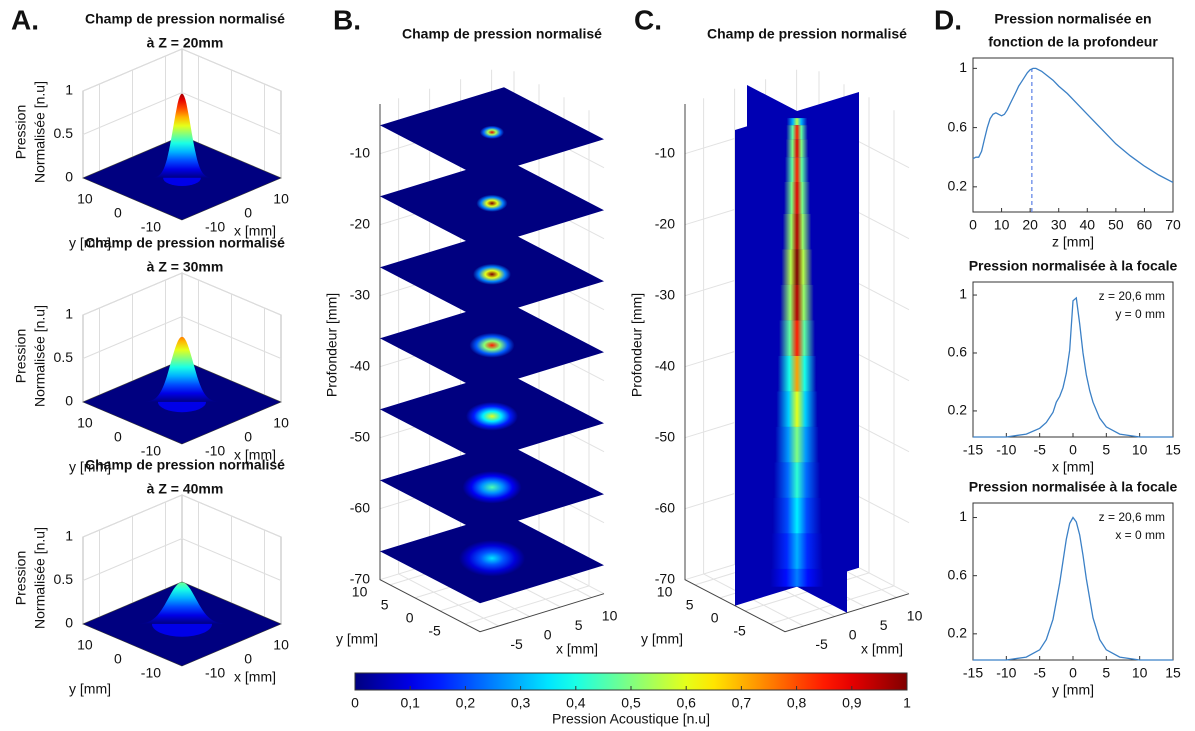  Describe the element at coordinates (21, 356) in the screenshot. I see `z-axis-label: Pression` at that location.